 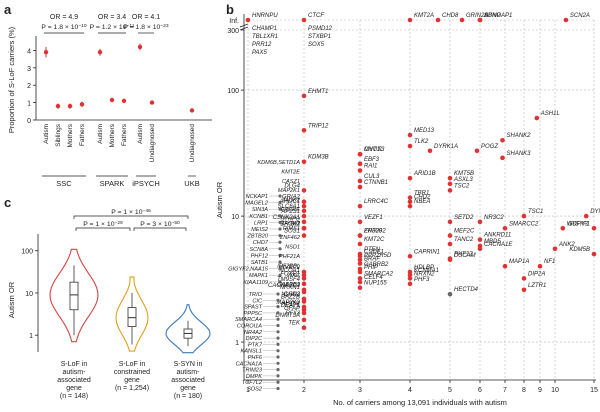 I want to click on panel-b-gene-label: MYT1L, so click(x=373, y=150).